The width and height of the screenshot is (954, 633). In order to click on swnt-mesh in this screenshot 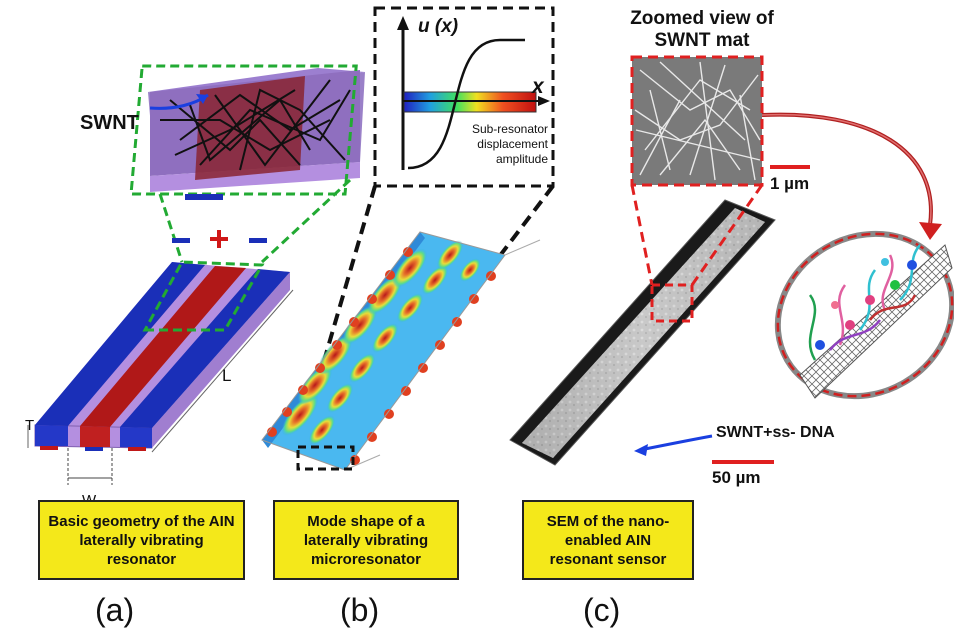, I will do `click(255, 125)`.